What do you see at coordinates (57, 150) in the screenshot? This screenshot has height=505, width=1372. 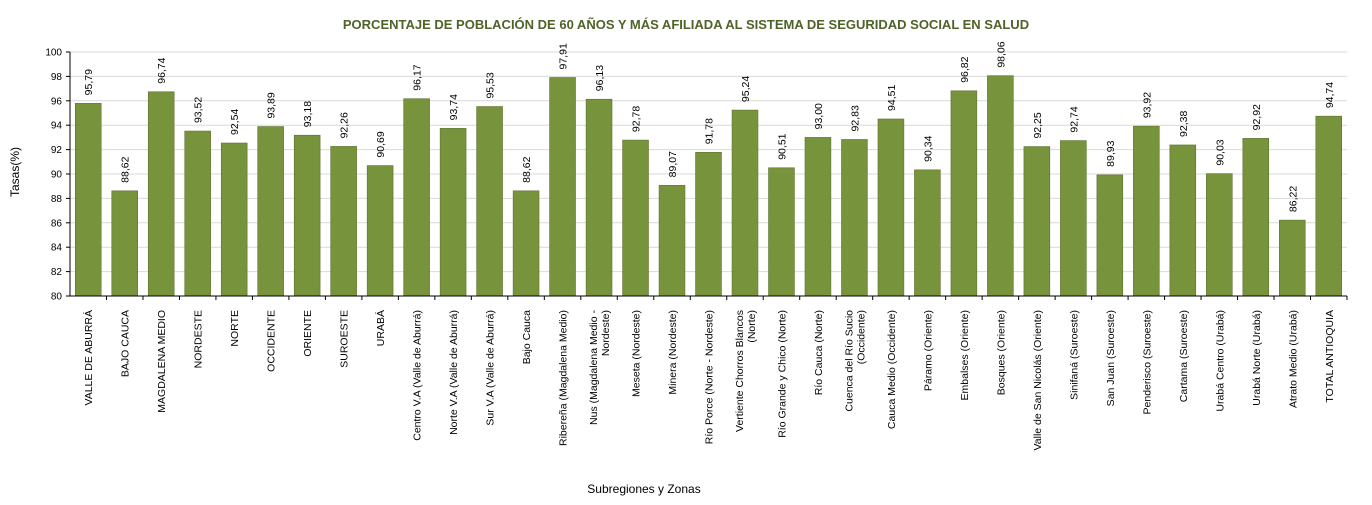 I see `y-tick-label: 92` at bounding box center [57, 150].